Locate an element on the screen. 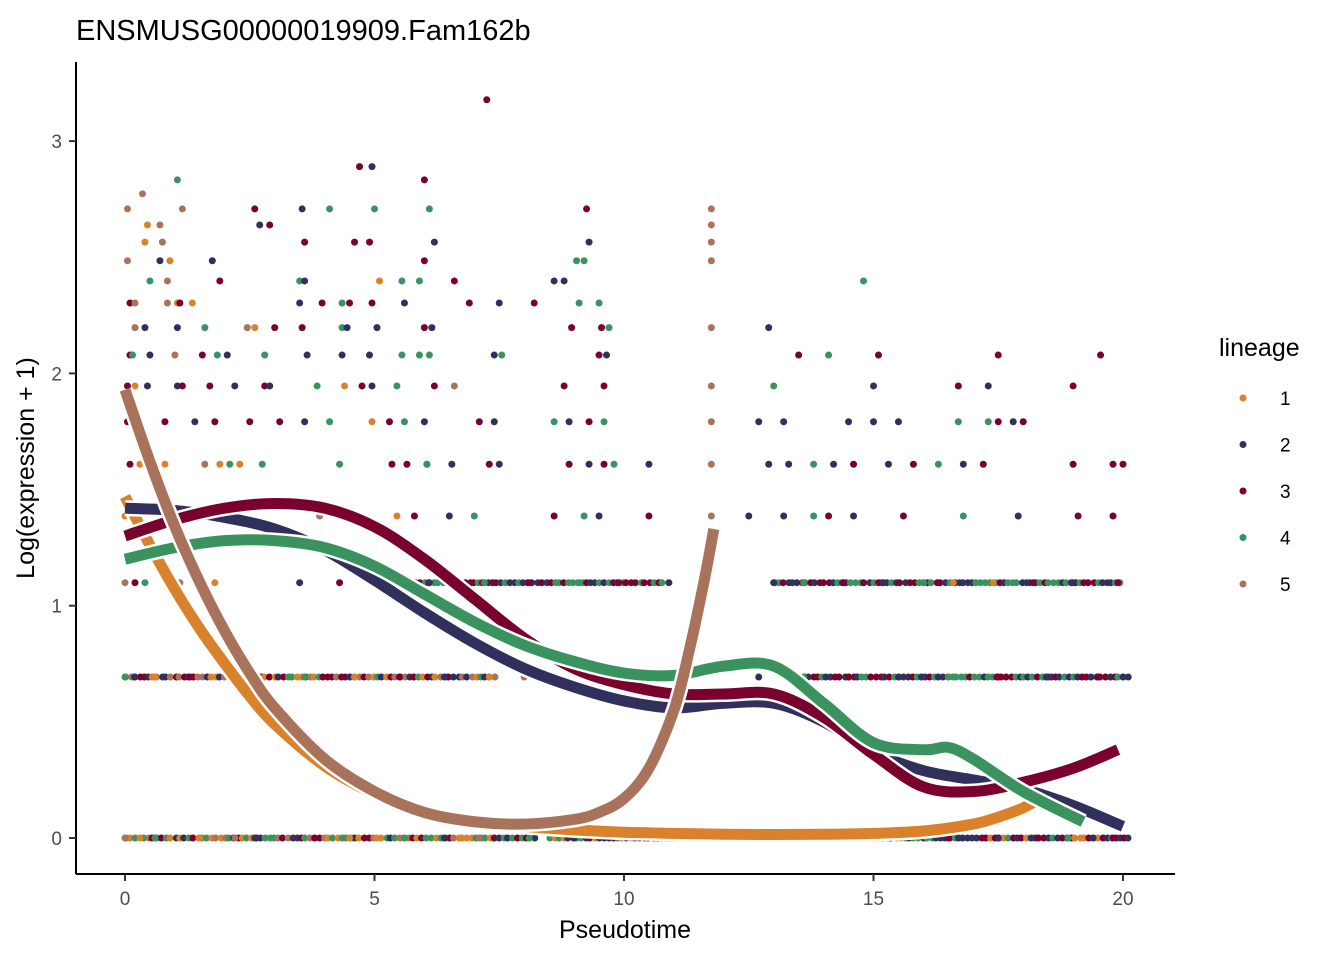 This screenshot has height=960, width=1344. x-ticks: 0 5 10 15 20 is located at coordinates (627, 892).